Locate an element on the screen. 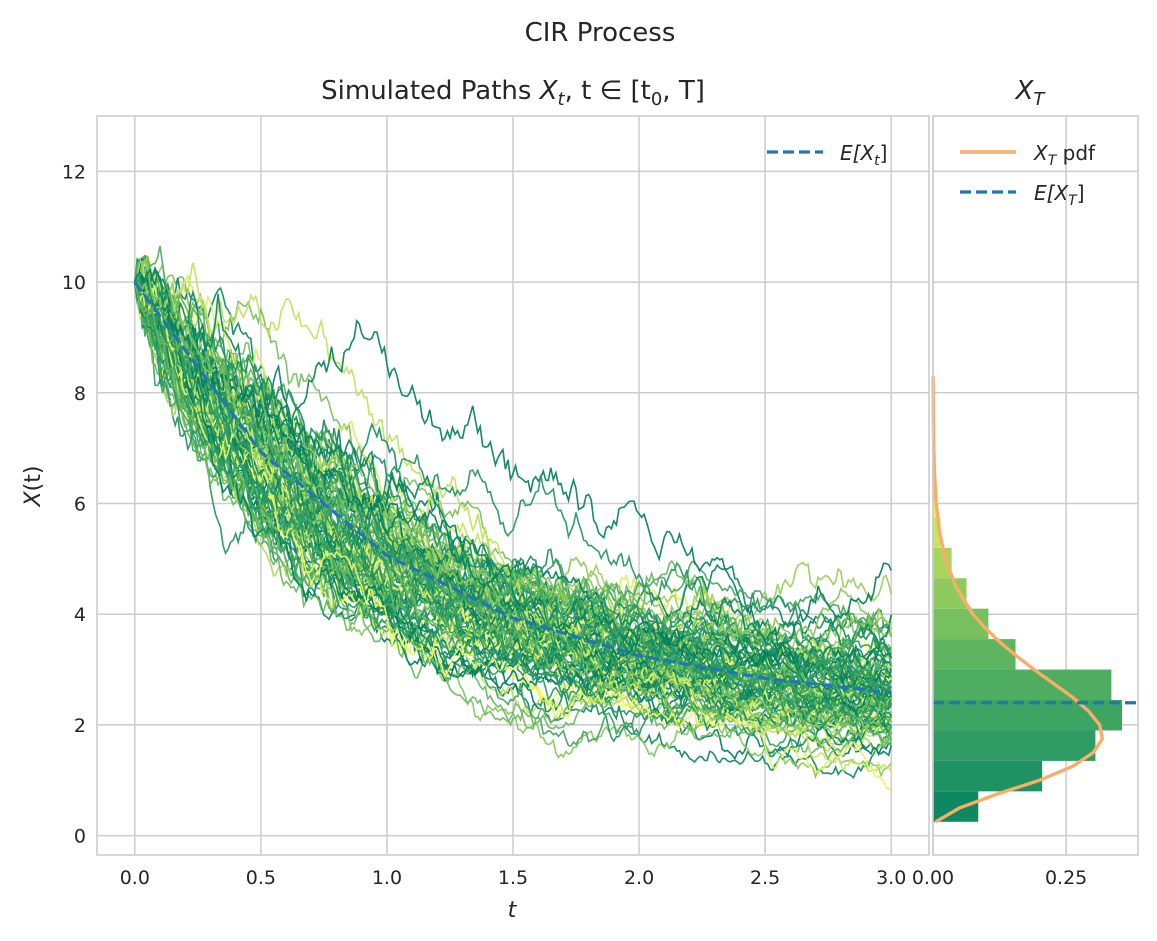 This screenshot has width=1157, height=941. main-x-tick-label: 2.5 is located at coordinates (765, 878).